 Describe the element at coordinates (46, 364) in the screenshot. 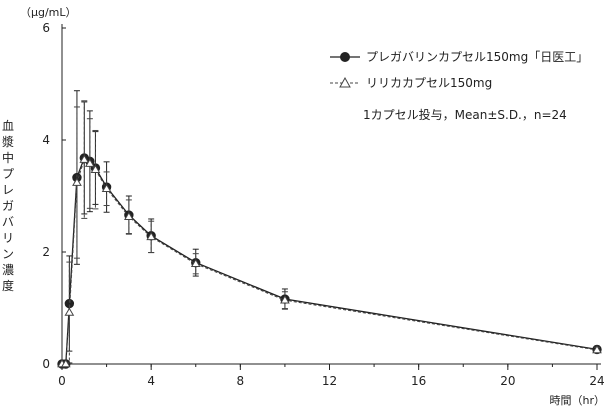

I see `y-tick-label: 0` at that location.